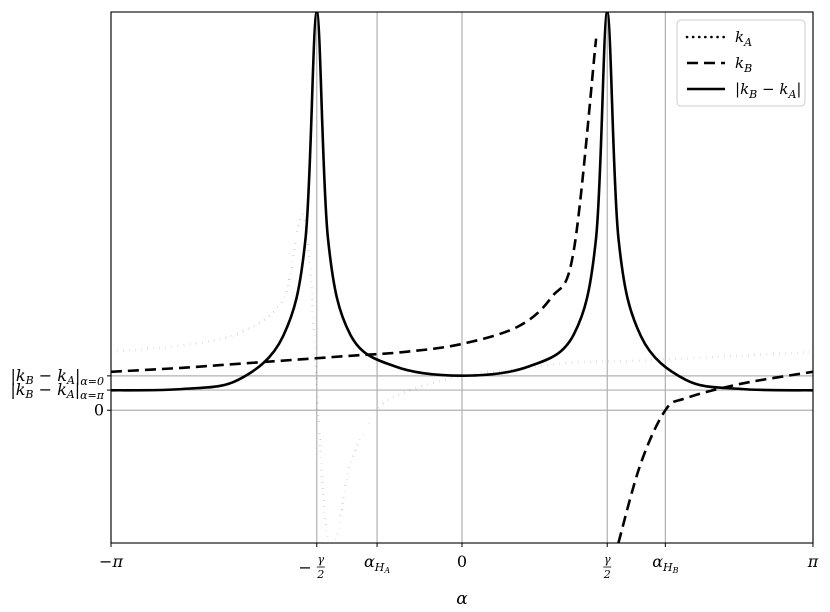 This screenshot has width=830, height=612. I want to click on legend-label: |kB − kA|, so click(768, 90).